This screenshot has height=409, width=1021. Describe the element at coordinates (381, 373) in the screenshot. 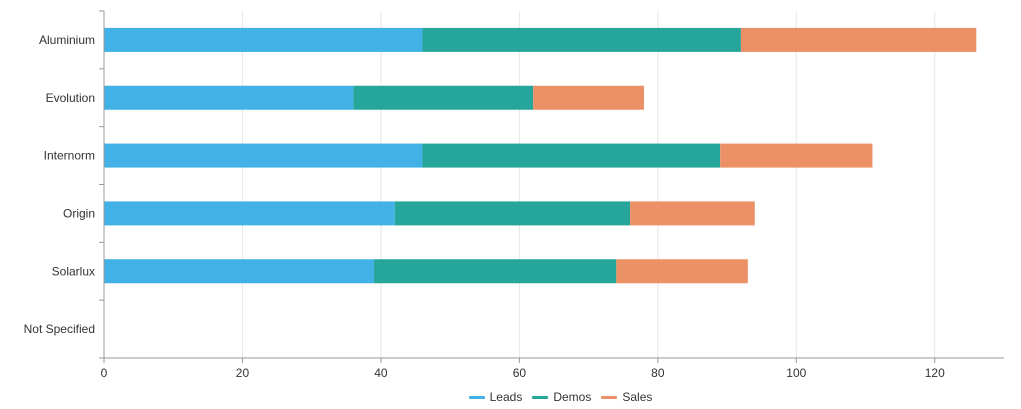

I see `x-tick-label: 40` at that location.